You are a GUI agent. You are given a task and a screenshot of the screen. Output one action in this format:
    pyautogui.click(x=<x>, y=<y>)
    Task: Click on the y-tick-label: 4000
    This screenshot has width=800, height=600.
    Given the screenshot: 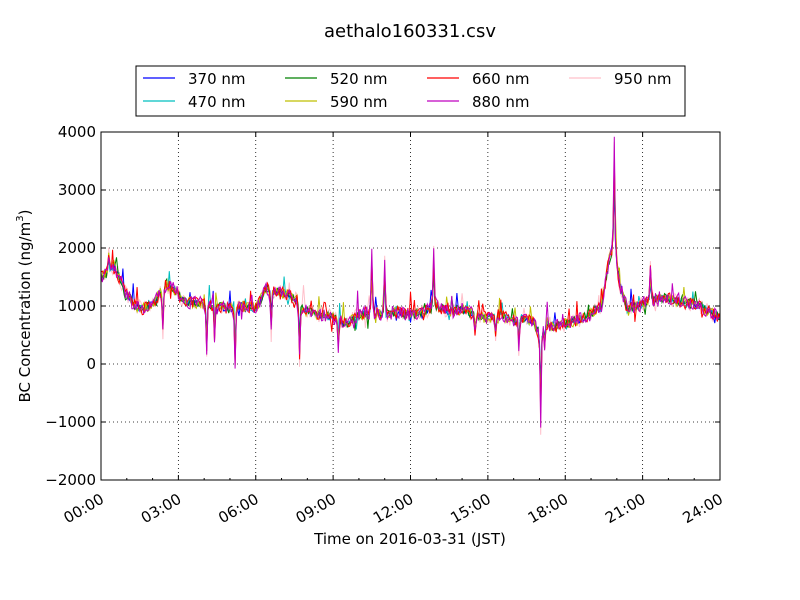 What is the action you would take?
    pyautogui.click(x=77, y=132)
    